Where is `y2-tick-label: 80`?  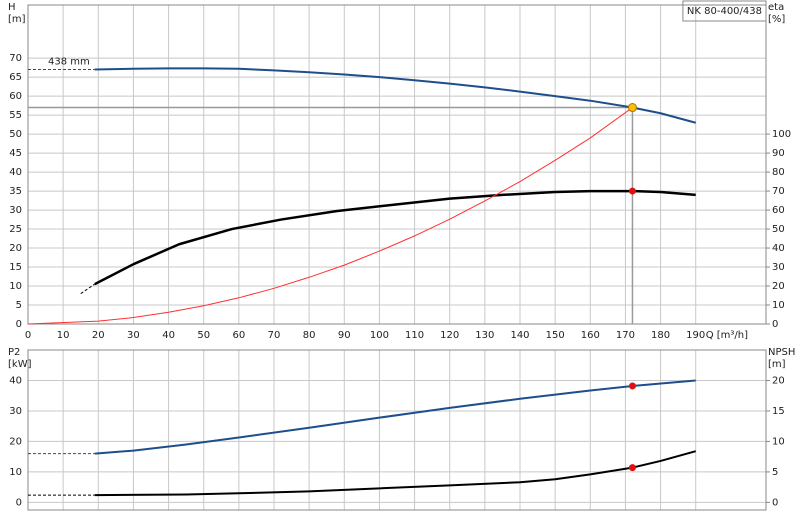 y2-tick-label: 80 is located at coordinates (778, 172).